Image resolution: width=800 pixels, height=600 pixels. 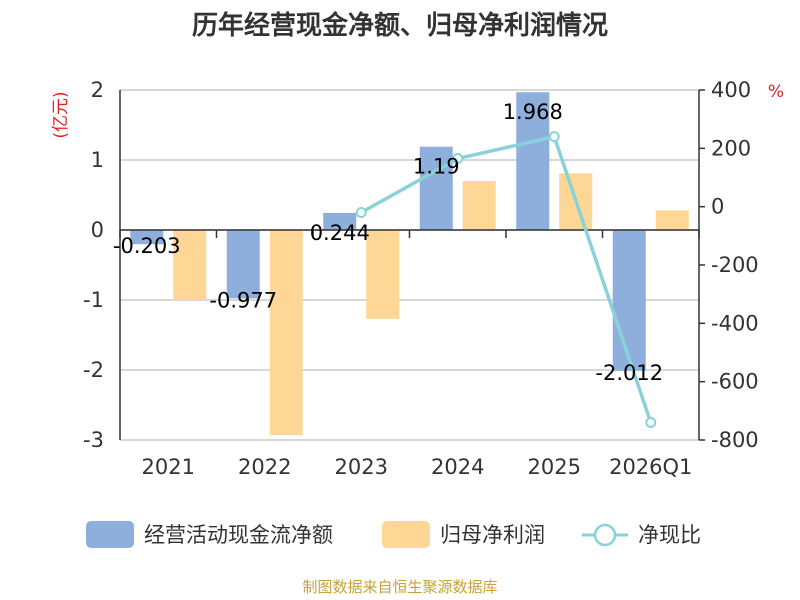 I want to click on cashflow-data-label: 1.968, so click(x=533, y=112).